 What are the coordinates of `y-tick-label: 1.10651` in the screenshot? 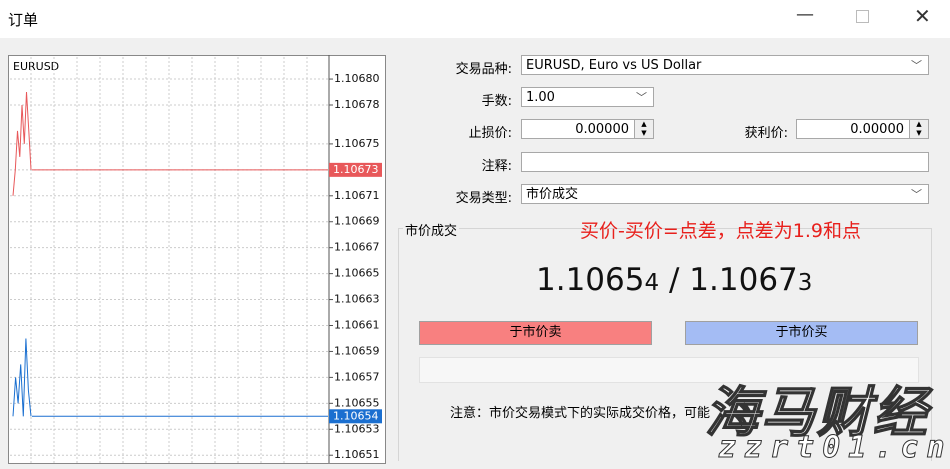 It's located at (357, 454).